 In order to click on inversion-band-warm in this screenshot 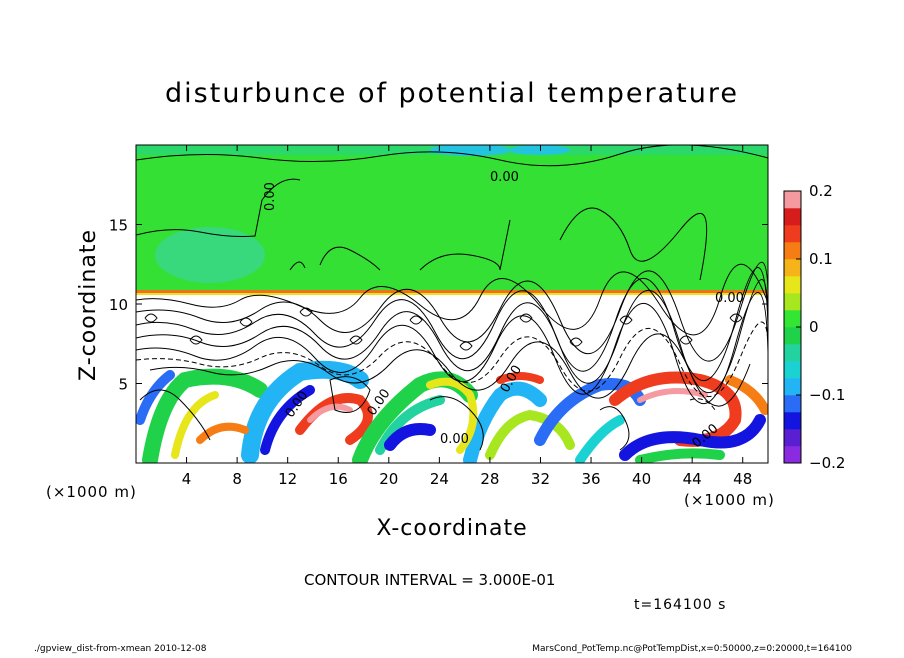, I will do `click(452, 291)`.